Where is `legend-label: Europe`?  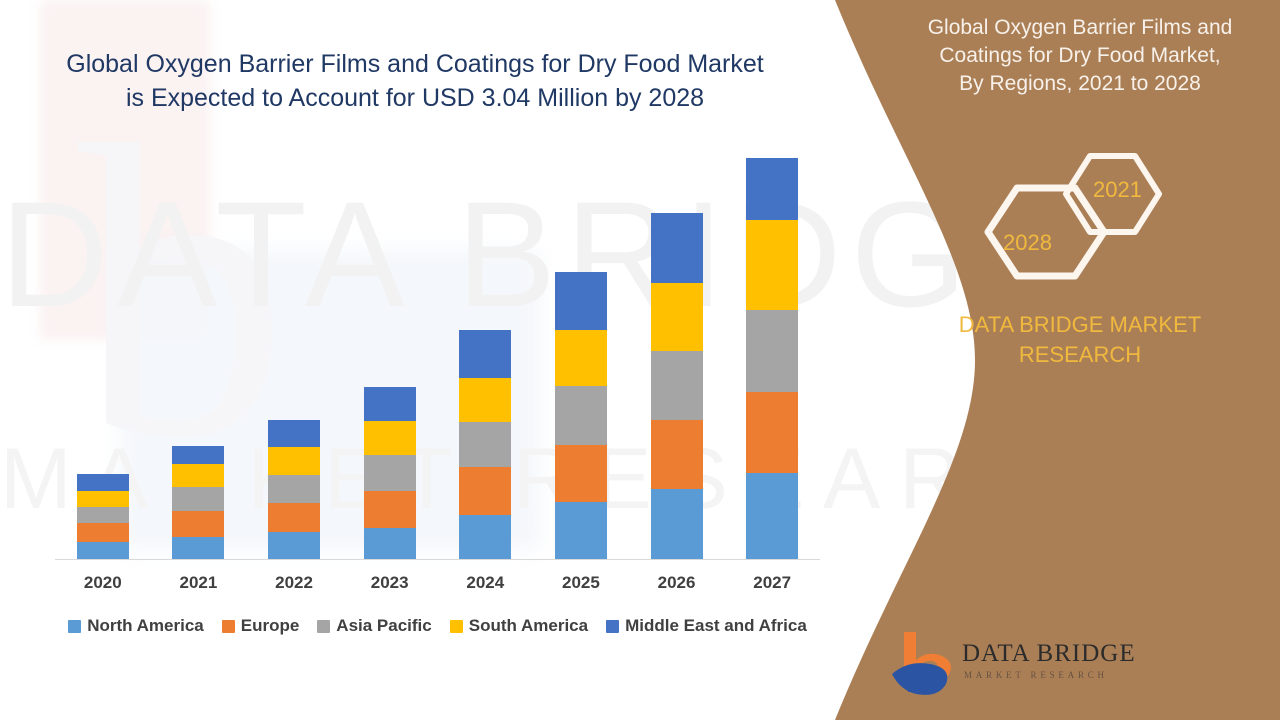
legend-label: Europe is located at coordinates (270, 625).